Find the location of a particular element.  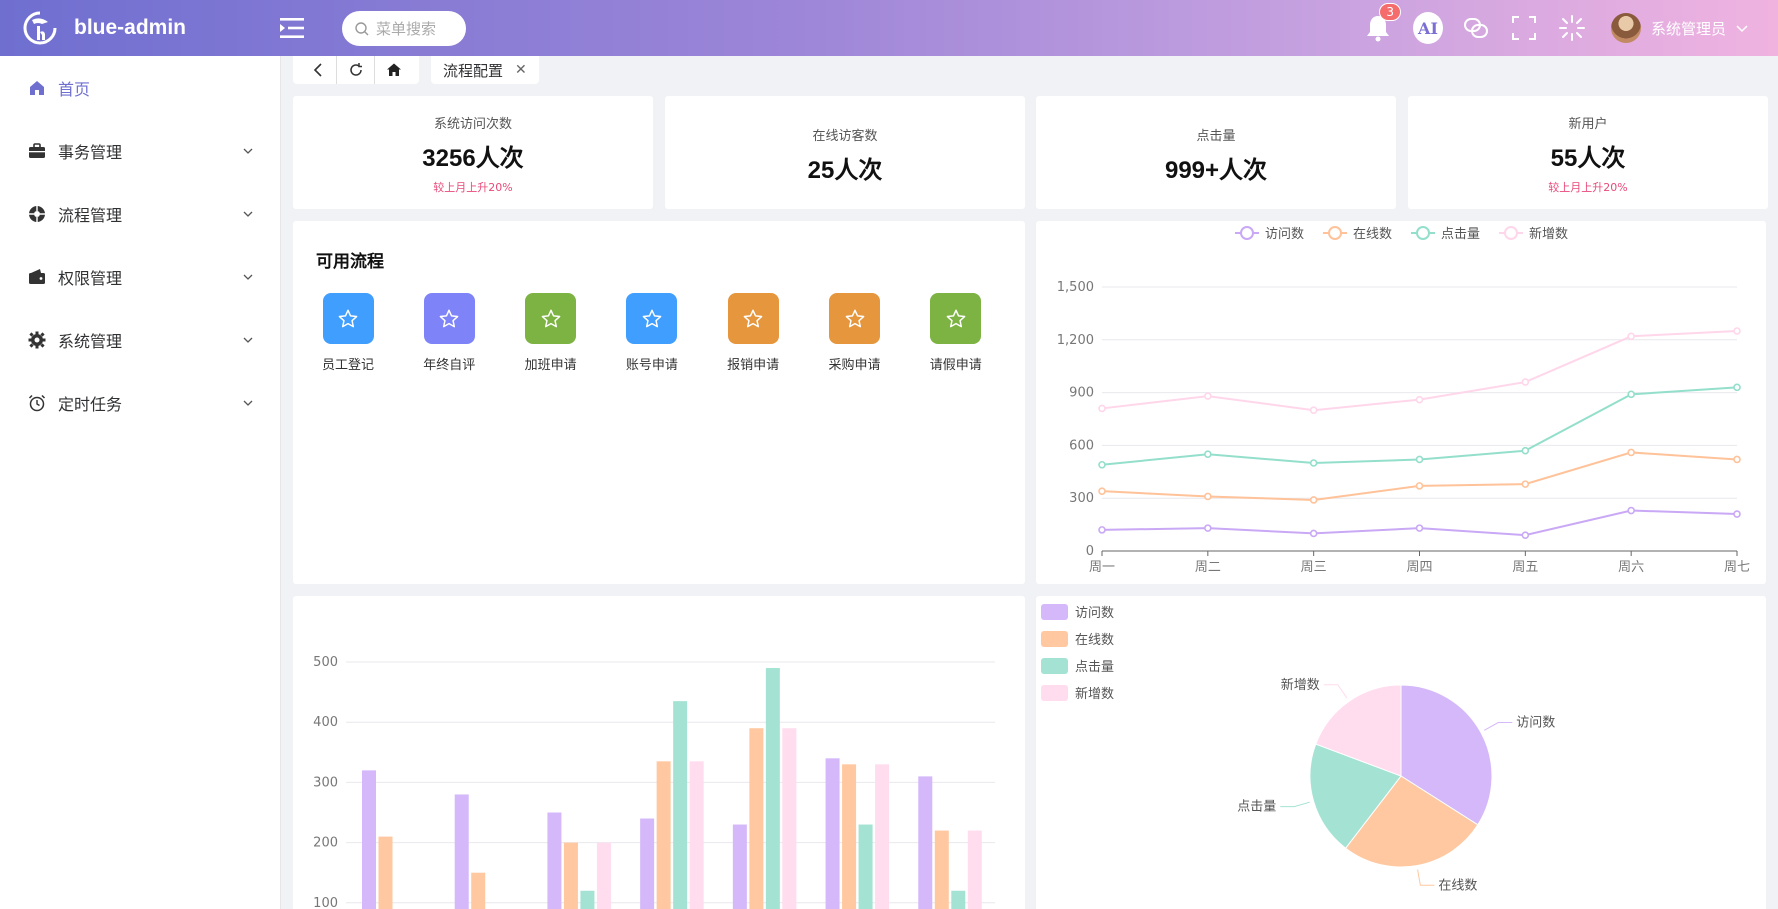

stat-value: 25人次 is located at coordinates (845, 170).